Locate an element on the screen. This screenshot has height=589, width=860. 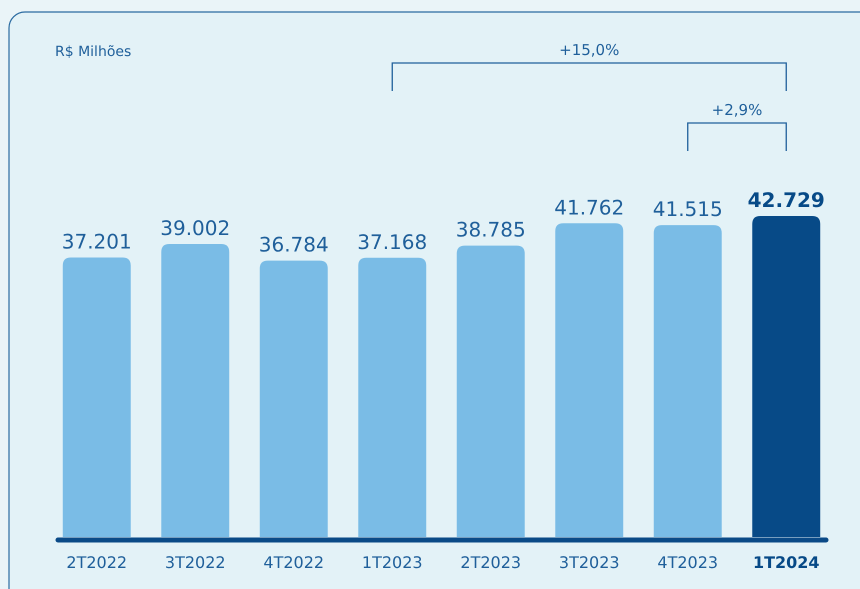
x-tick-label: 2T2022 is located at coordinates (97, 562).